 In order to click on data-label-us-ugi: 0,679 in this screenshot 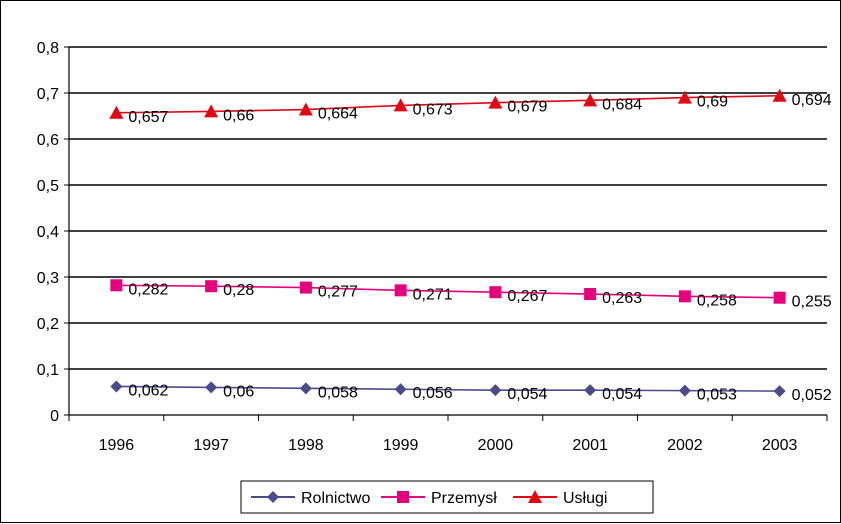, I will do `click(527, 107)`.